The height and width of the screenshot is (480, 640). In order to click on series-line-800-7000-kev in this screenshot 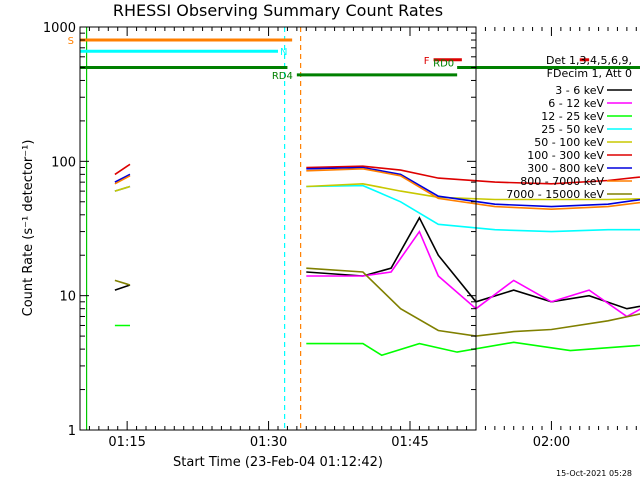, I will do `click(377, 189)`.